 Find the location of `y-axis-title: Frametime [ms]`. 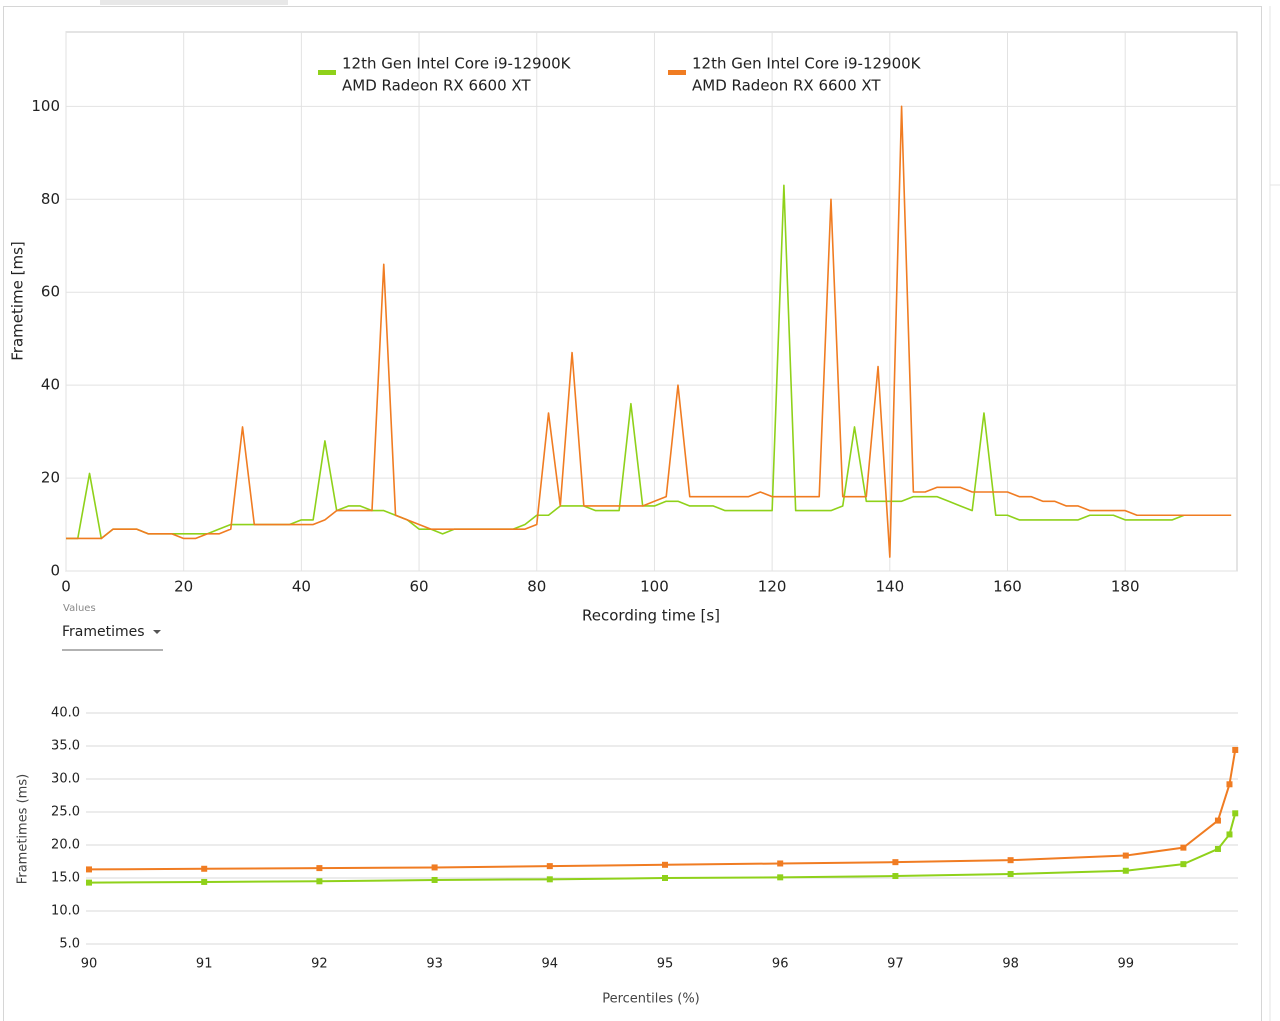

y-axis-title: Frametime [ms] is located at coordinates (18, 301).